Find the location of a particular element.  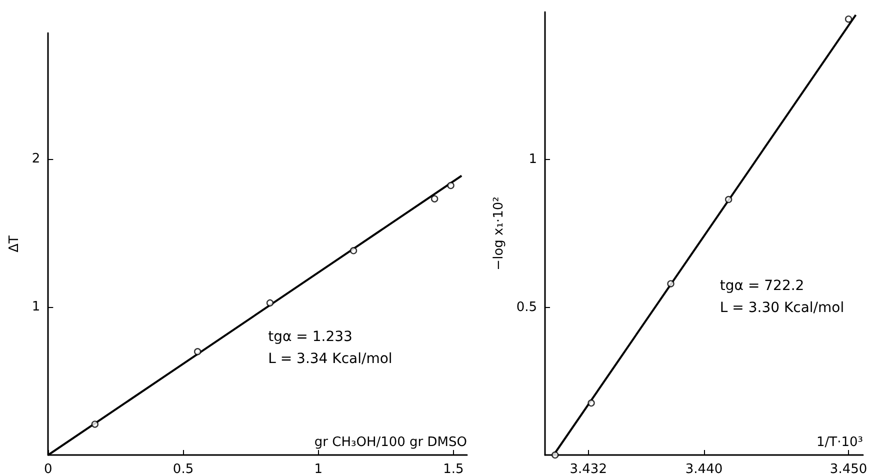

x-tick-label: 1 is located at coordinates (318, 469).